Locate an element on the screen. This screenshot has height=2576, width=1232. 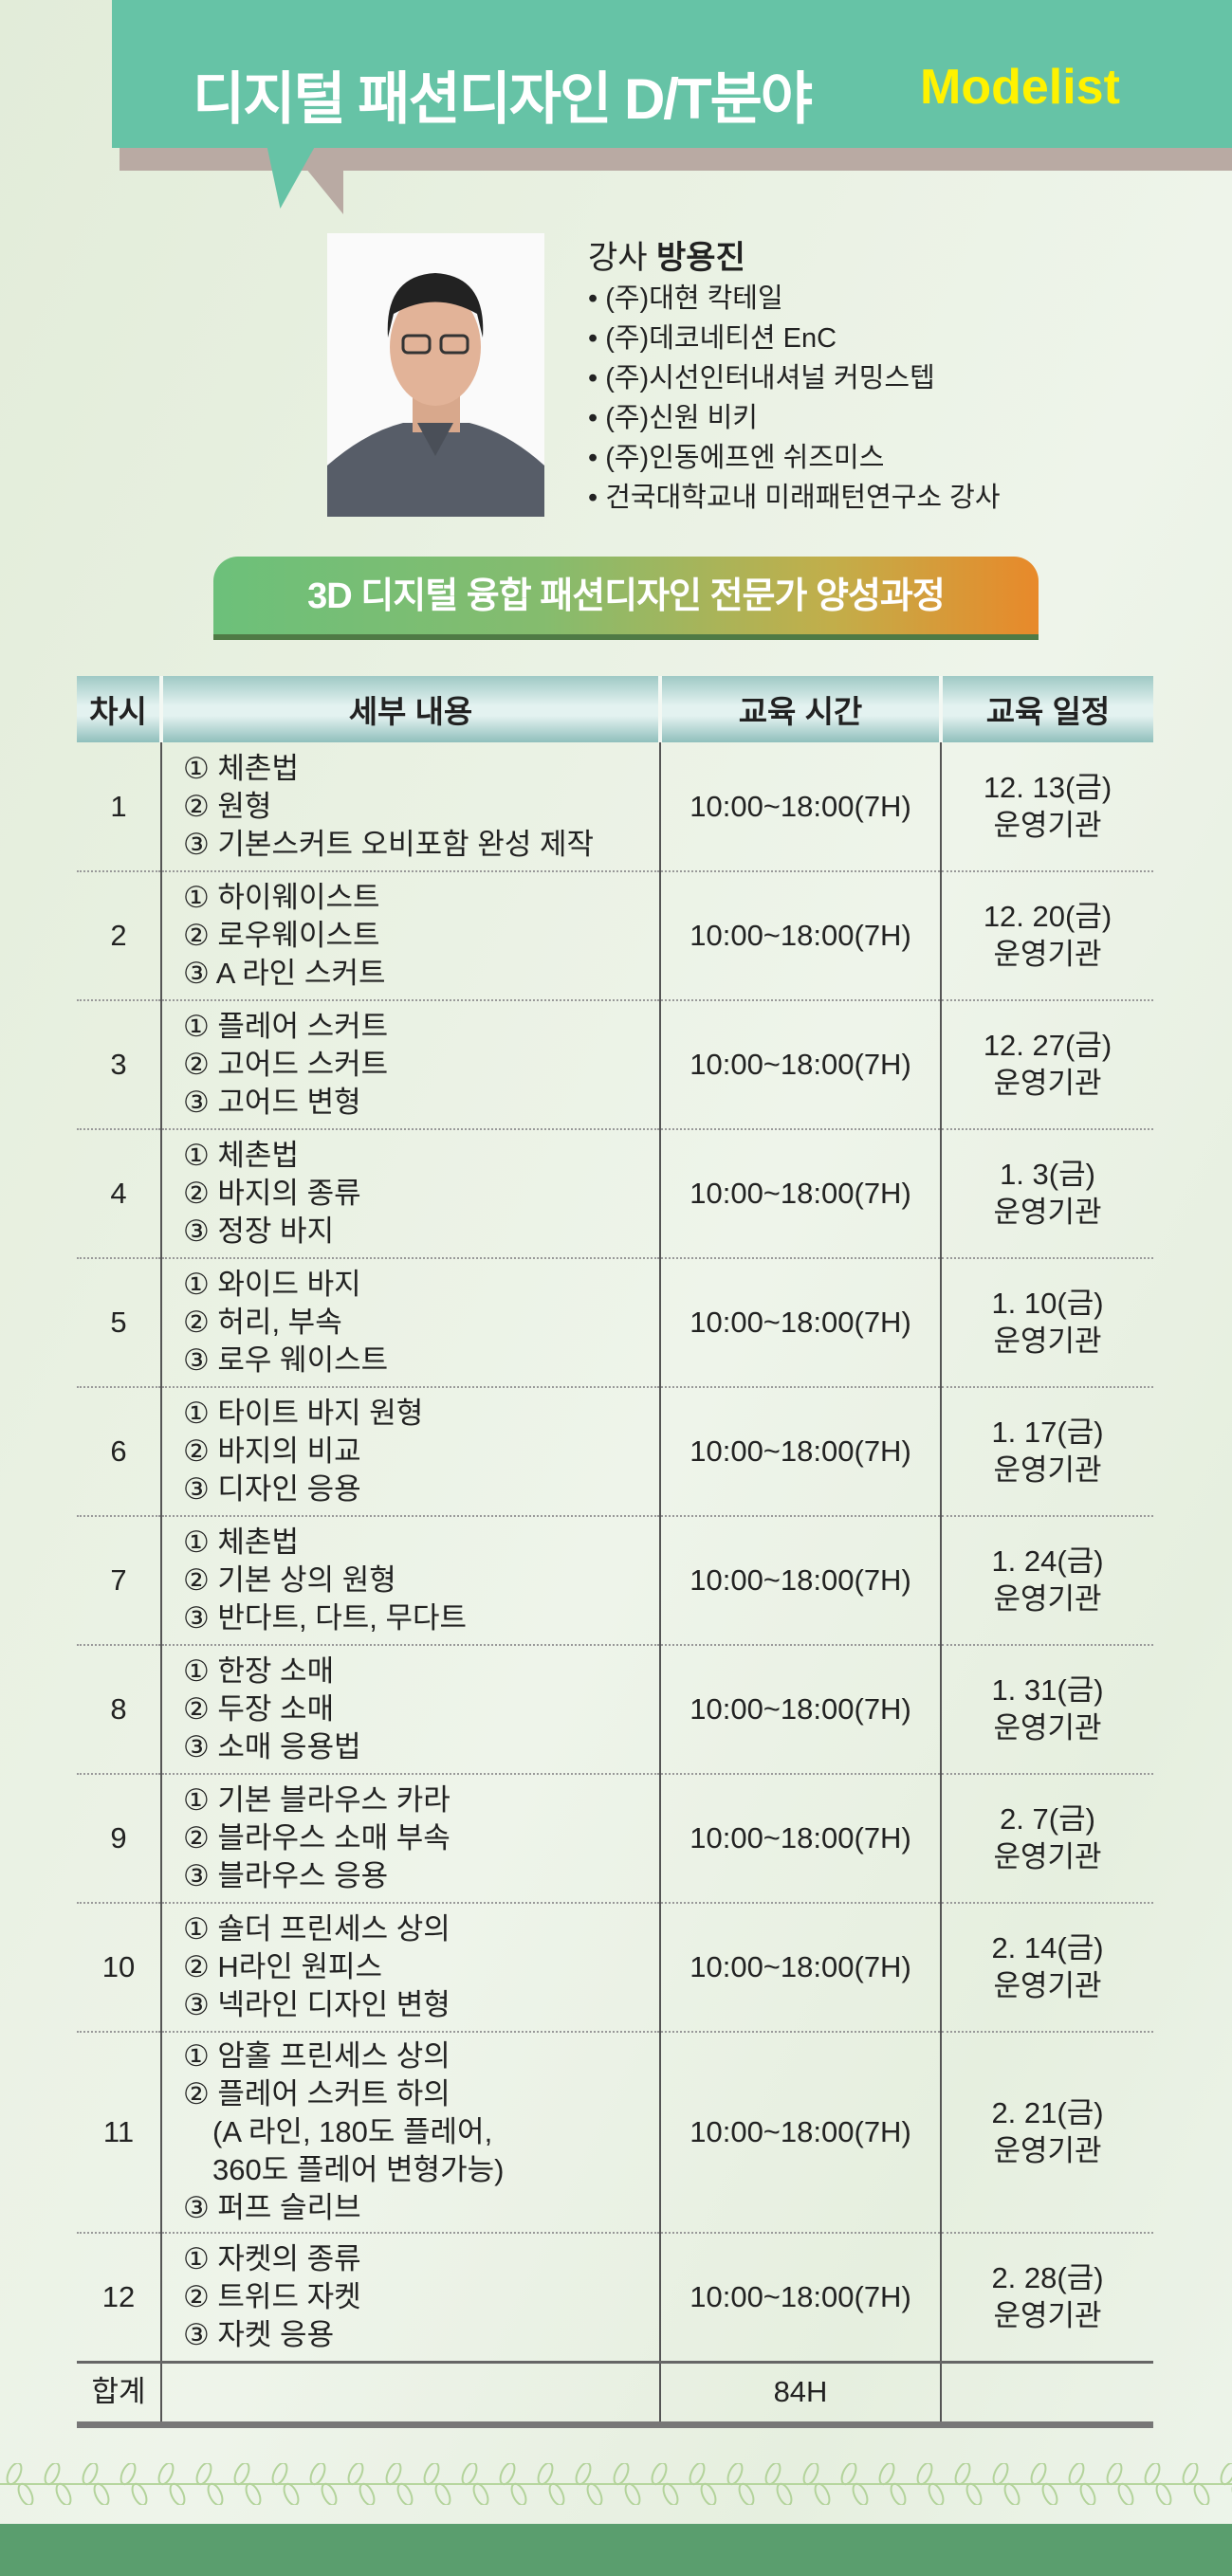
career-item: (주)시선인터내셔널 커밍스텝 is located at coordinates (794, 378).